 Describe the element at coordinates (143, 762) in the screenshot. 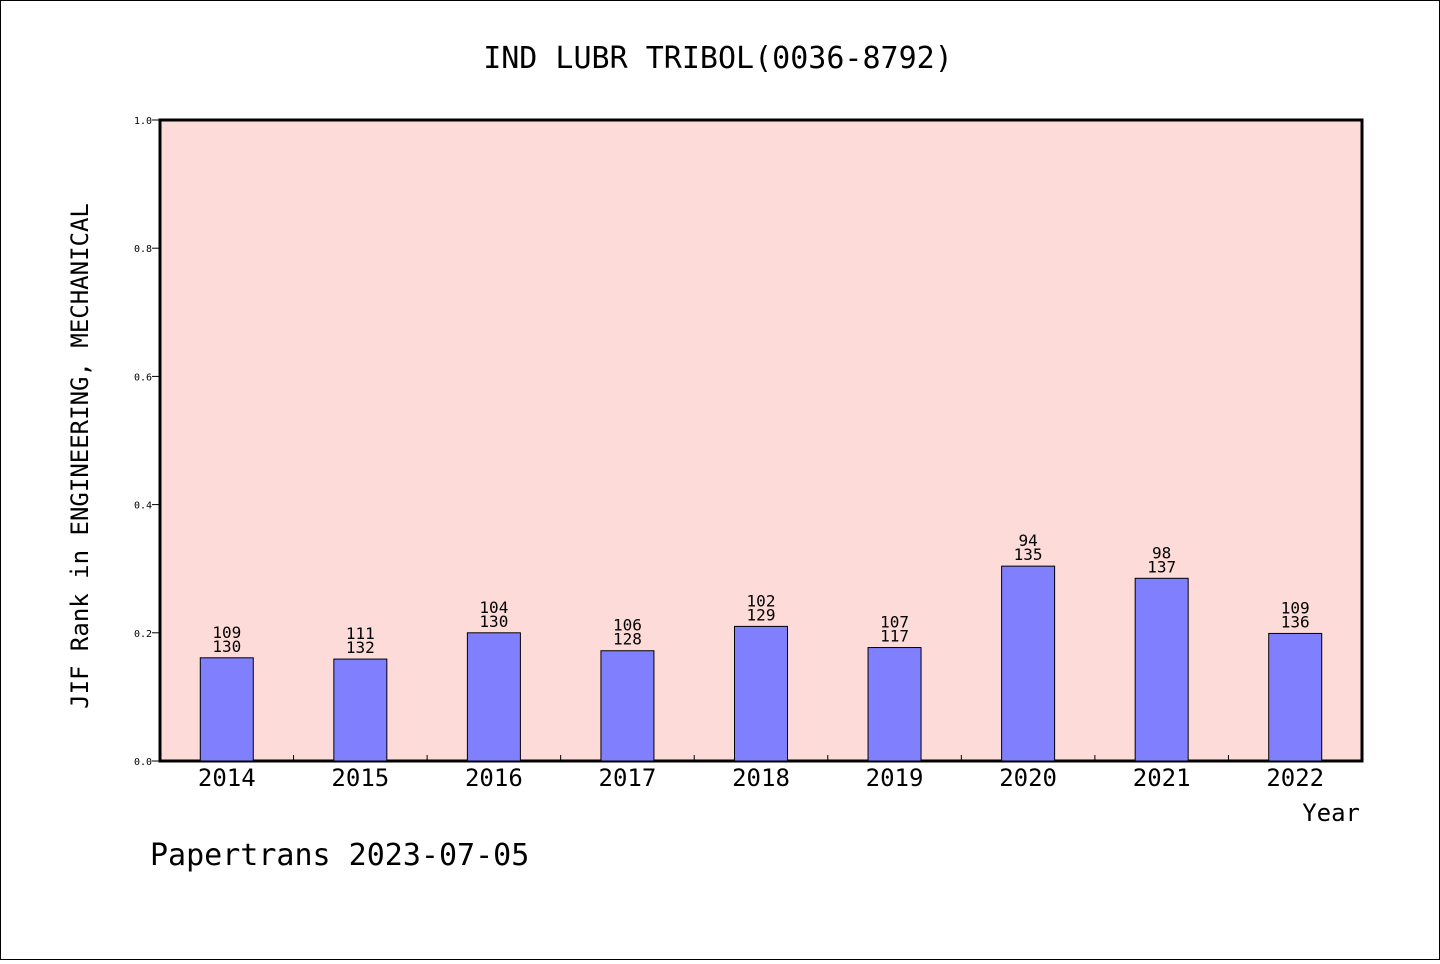

I see `y-tick-label: 0.0` at that location.